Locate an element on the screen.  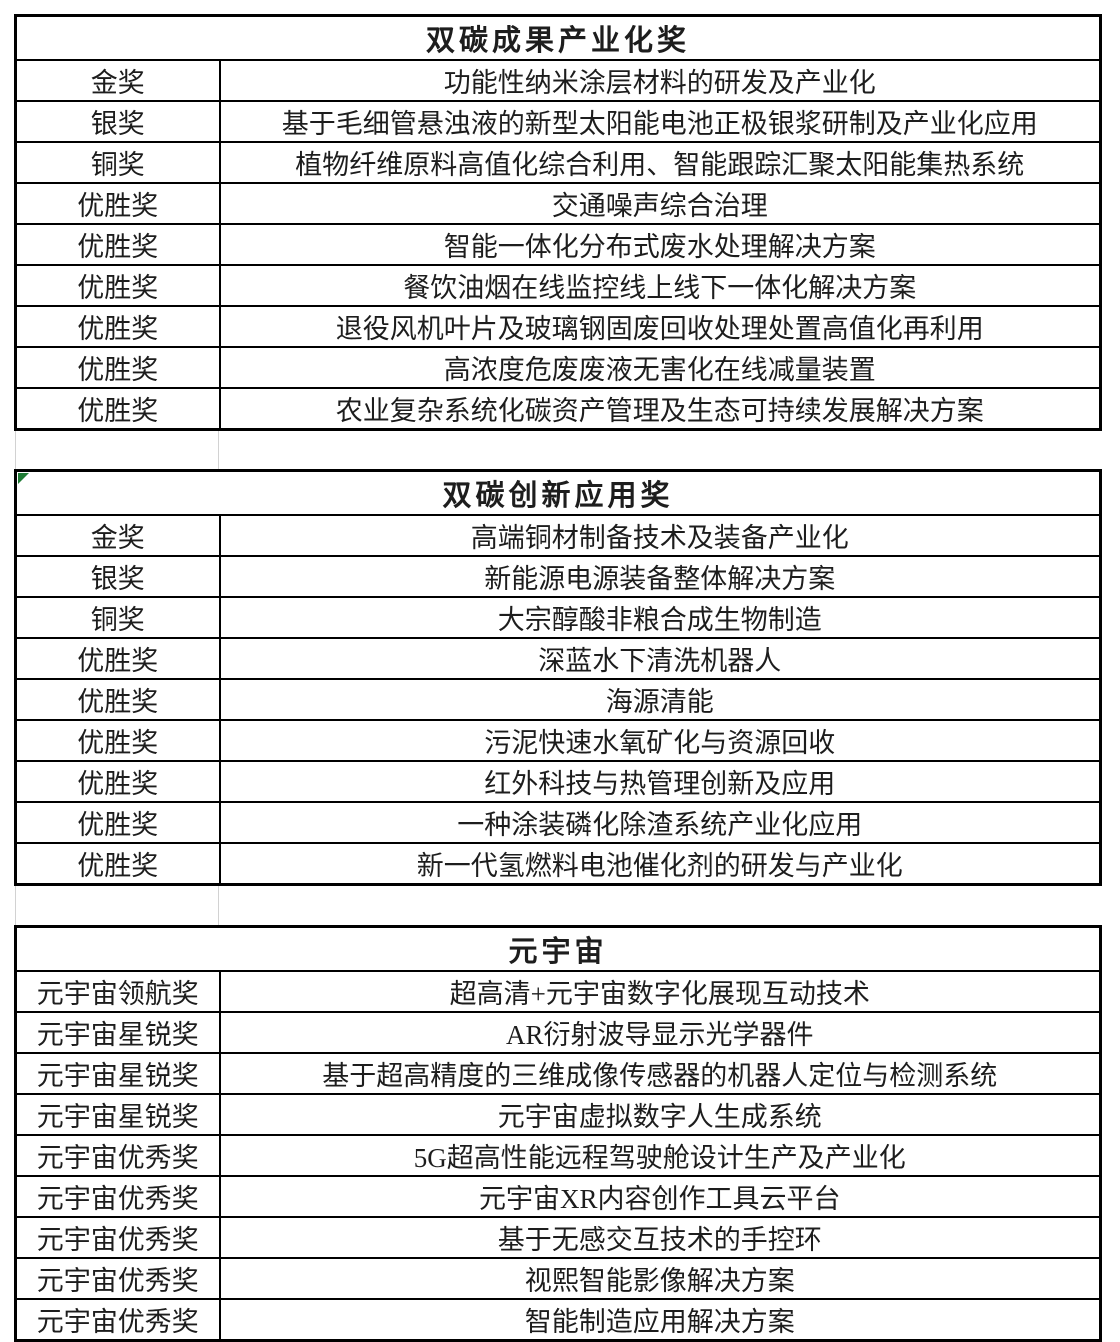
table-title: 双碳成果产业化奖 is located at coordinates (558, 37).